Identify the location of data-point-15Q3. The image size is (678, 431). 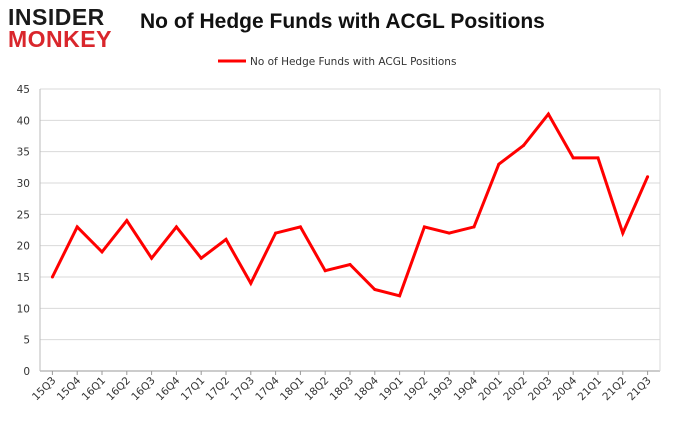
(52, 277).